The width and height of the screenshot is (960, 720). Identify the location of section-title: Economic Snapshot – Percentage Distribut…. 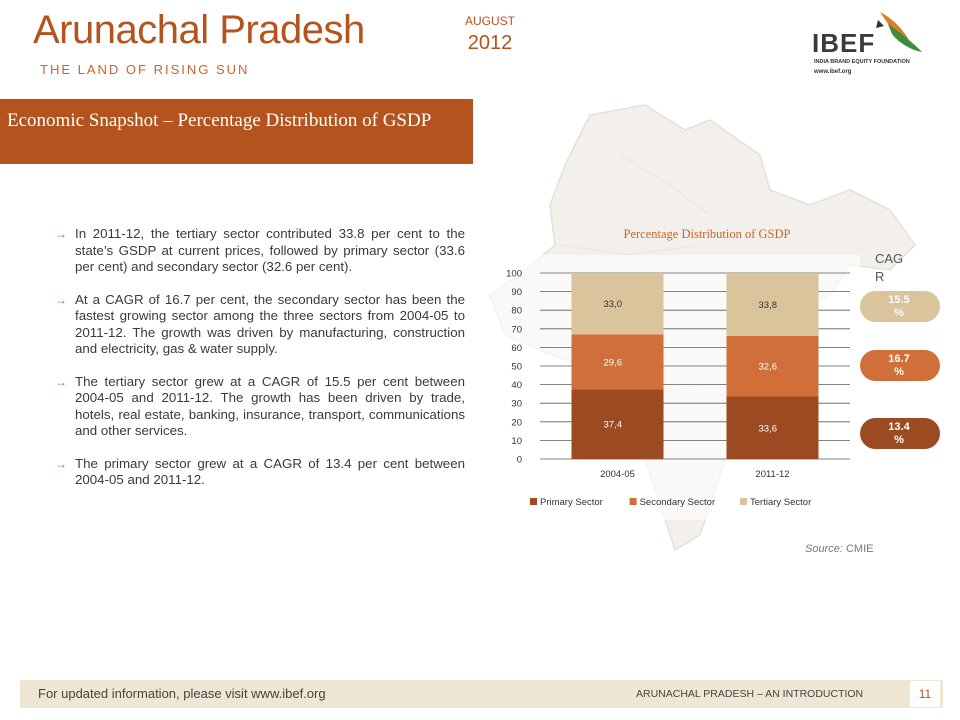
(219, 120).